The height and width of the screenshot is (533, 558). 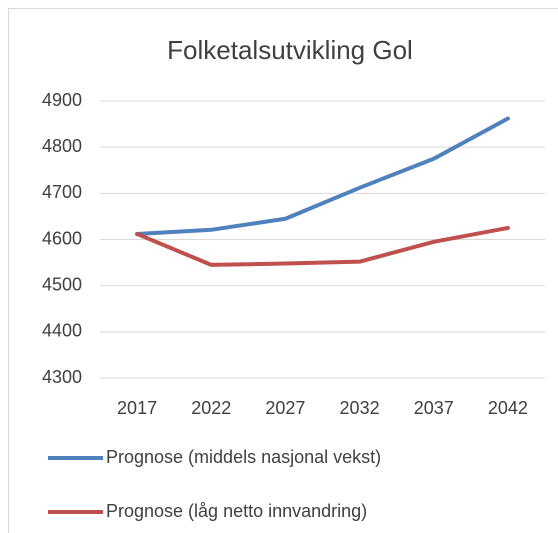 I want to click on y-tick-label: 4900, so click(x=62, y=100).